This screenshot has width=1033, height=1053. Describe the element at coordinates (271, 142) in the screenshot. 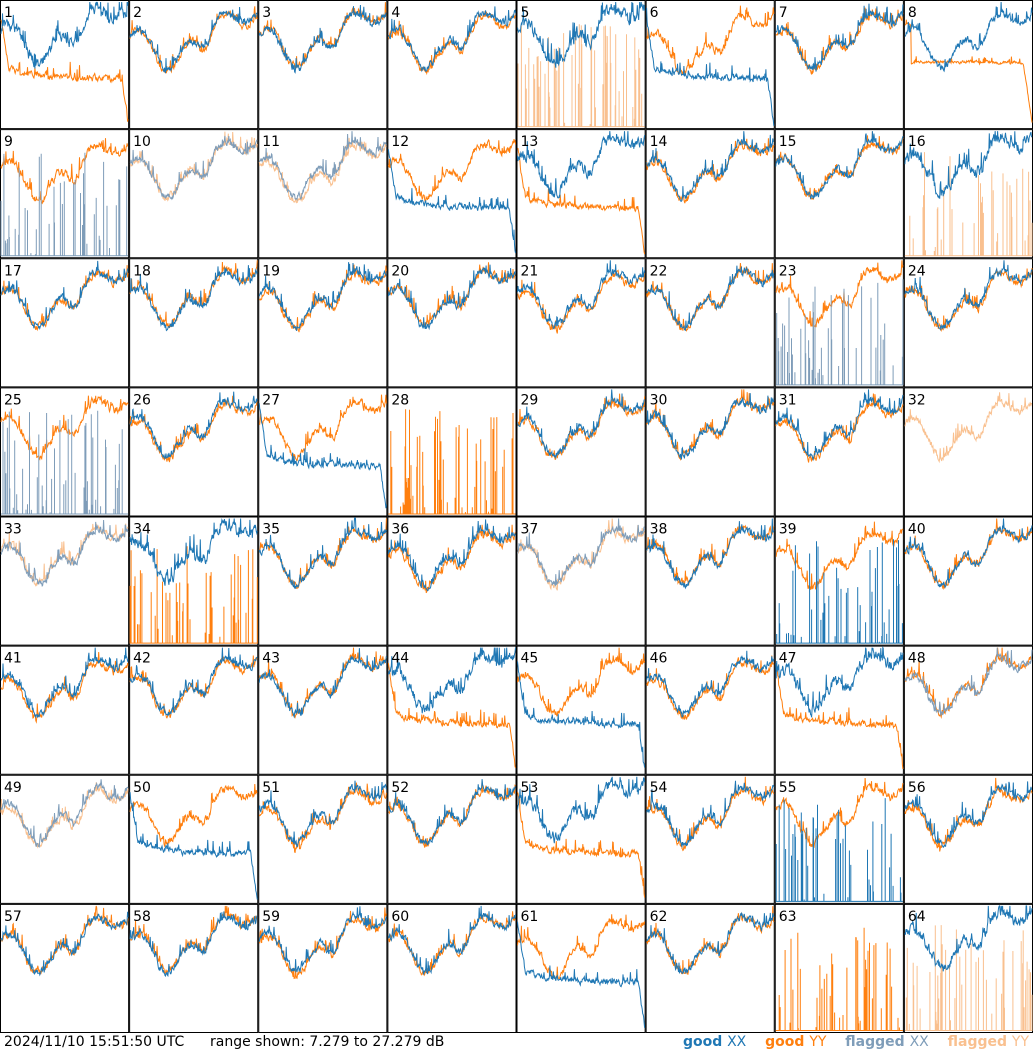

I see `panel-label: 11` at that location.